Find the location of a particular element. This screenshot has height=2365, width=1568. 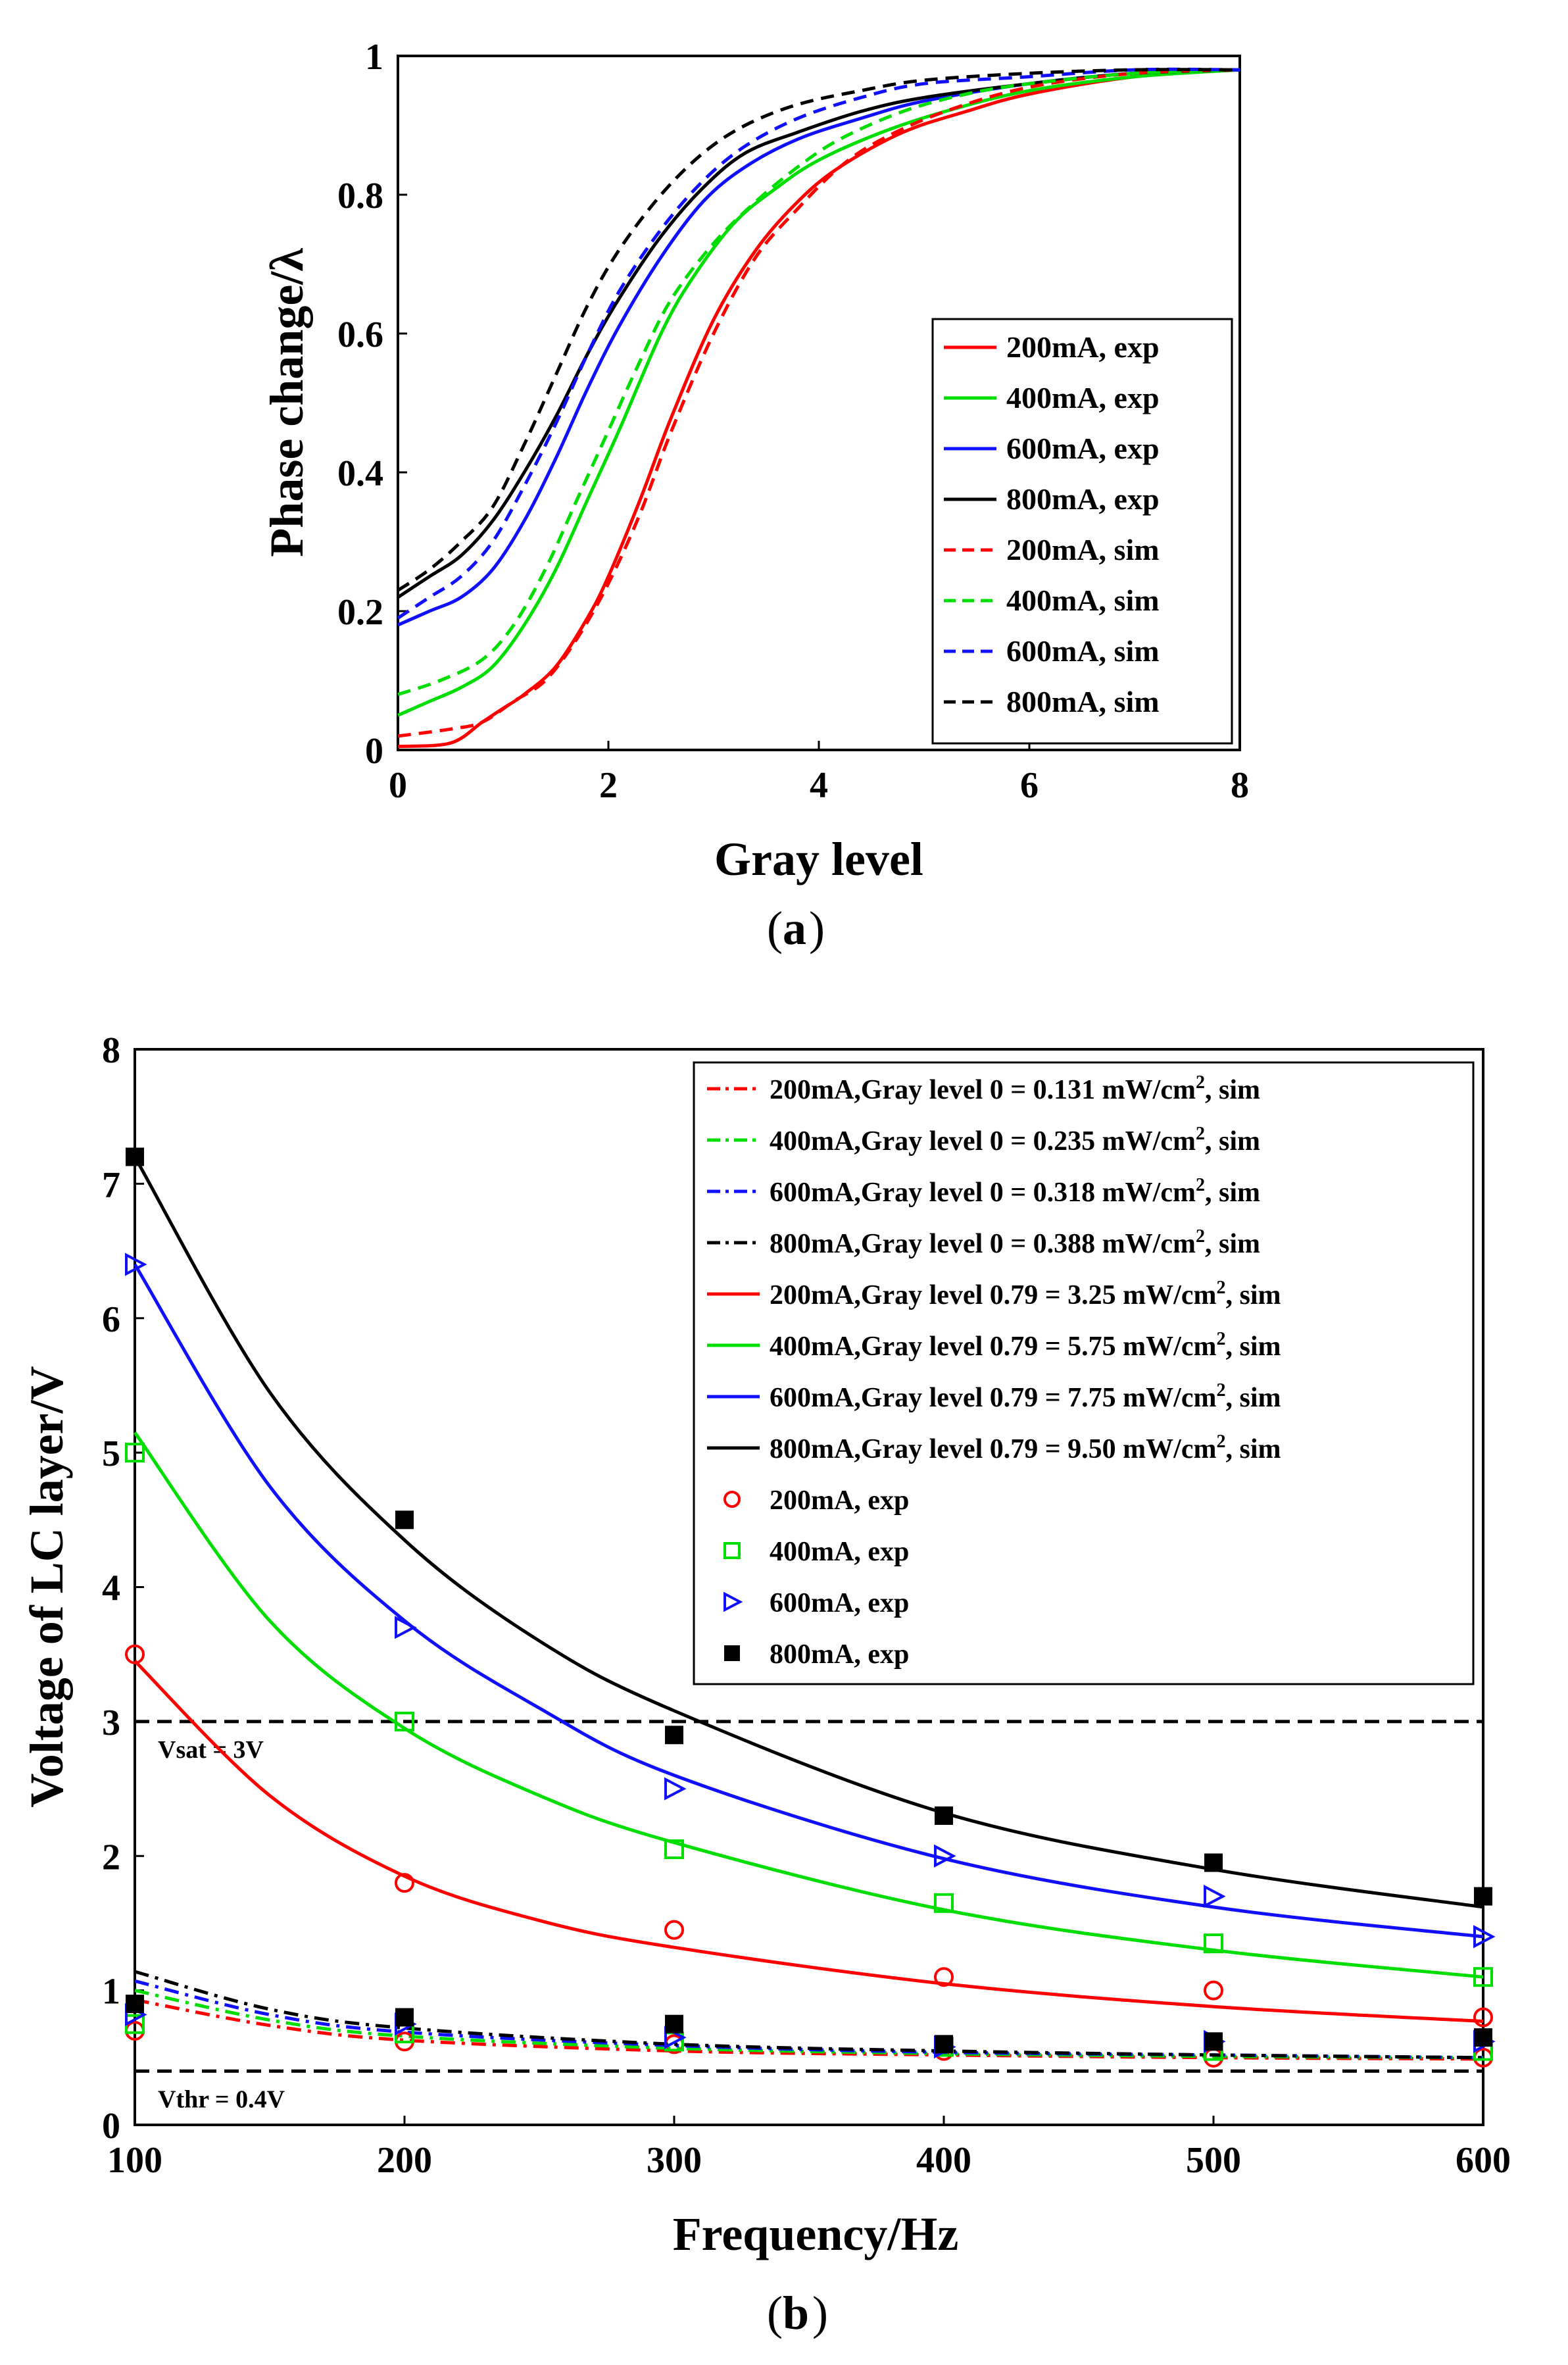

chart-b-xtick-label: 300 is located at coordinates (674, 2160).